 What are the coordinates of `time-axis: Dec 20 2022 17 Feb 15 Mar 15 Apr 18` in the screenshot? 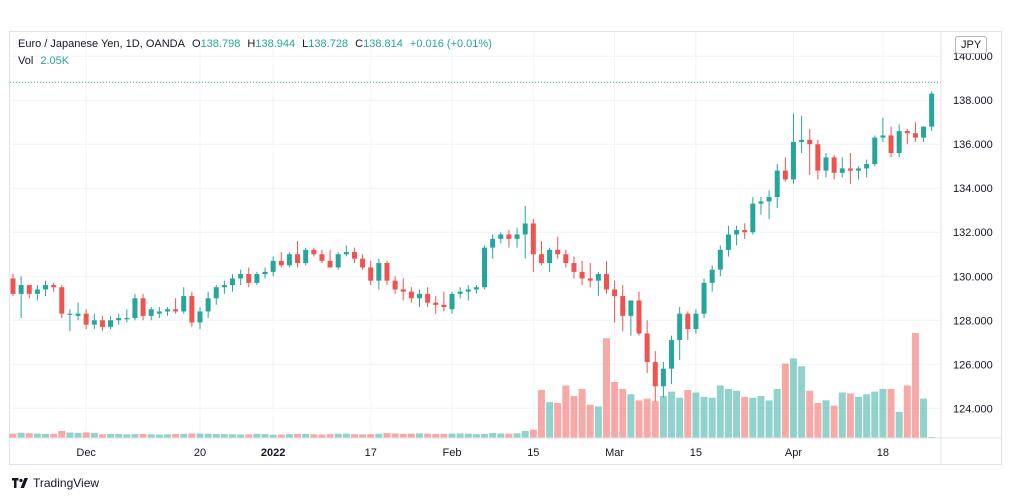 It's located at (505, 448).